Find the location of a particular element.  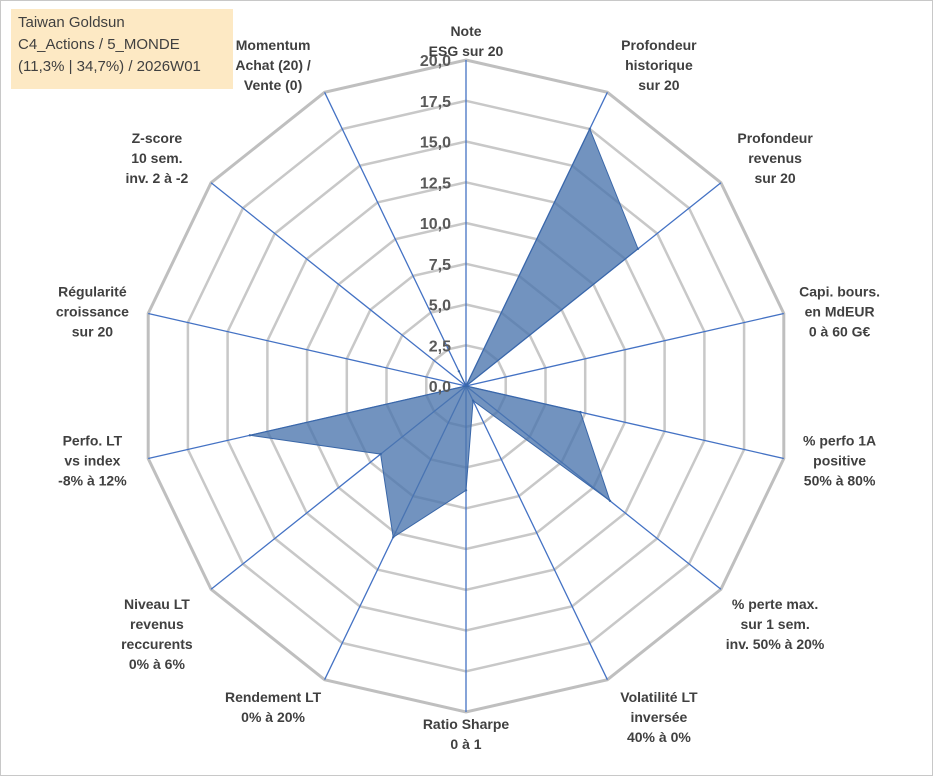

axis-label-10-line-1: vs index is located at coordinates (92, 460).